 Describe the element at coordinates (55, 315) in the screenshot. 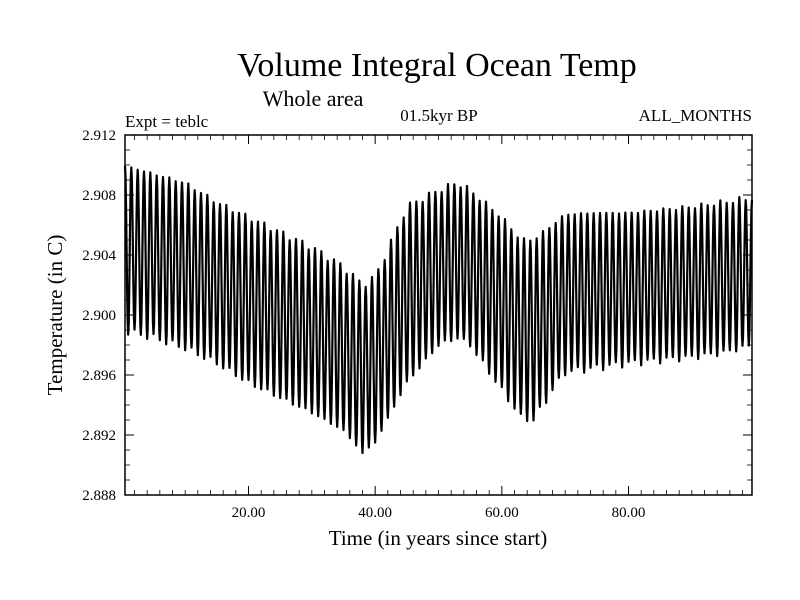

I see `y-axis-label: Temperature (in C)` at that location.